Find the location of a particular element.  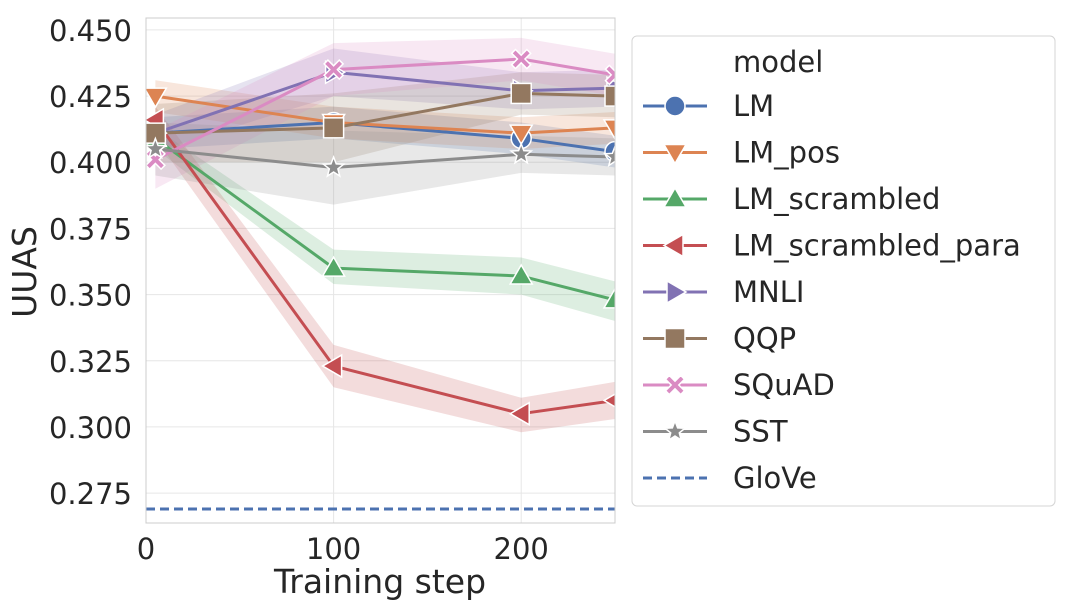

legend-label-lm: LM is located at coordinates (753, 106).